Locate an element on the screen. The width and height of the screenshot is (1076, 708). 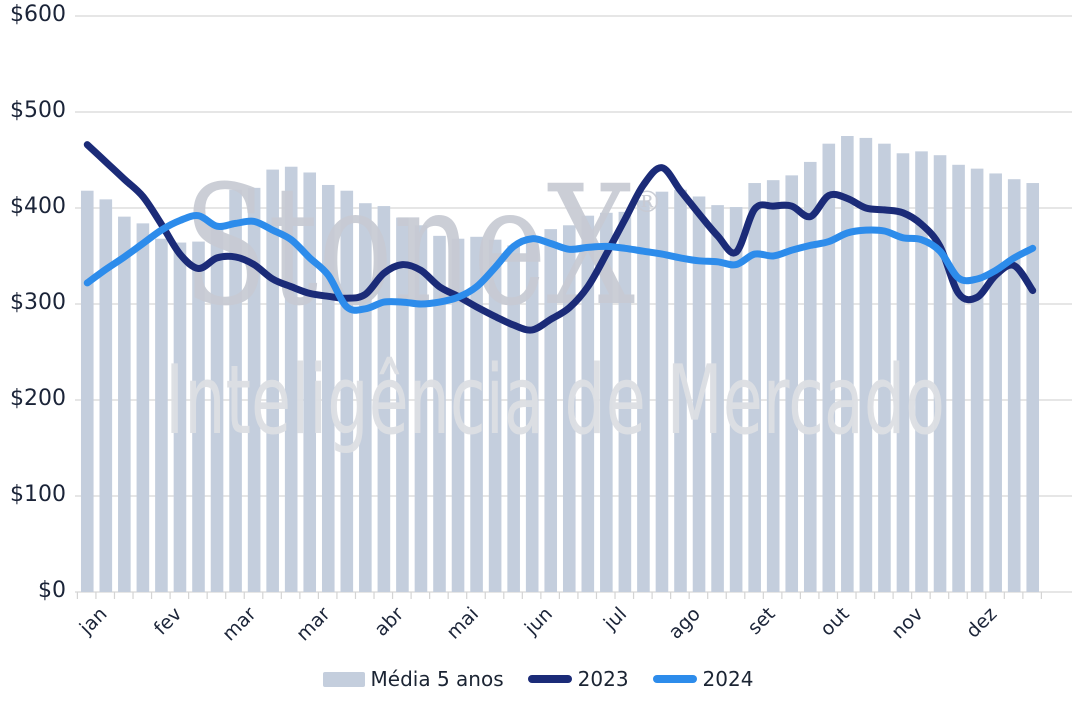
legend-label: Média 5 anos is located at coordinates (437, 679).